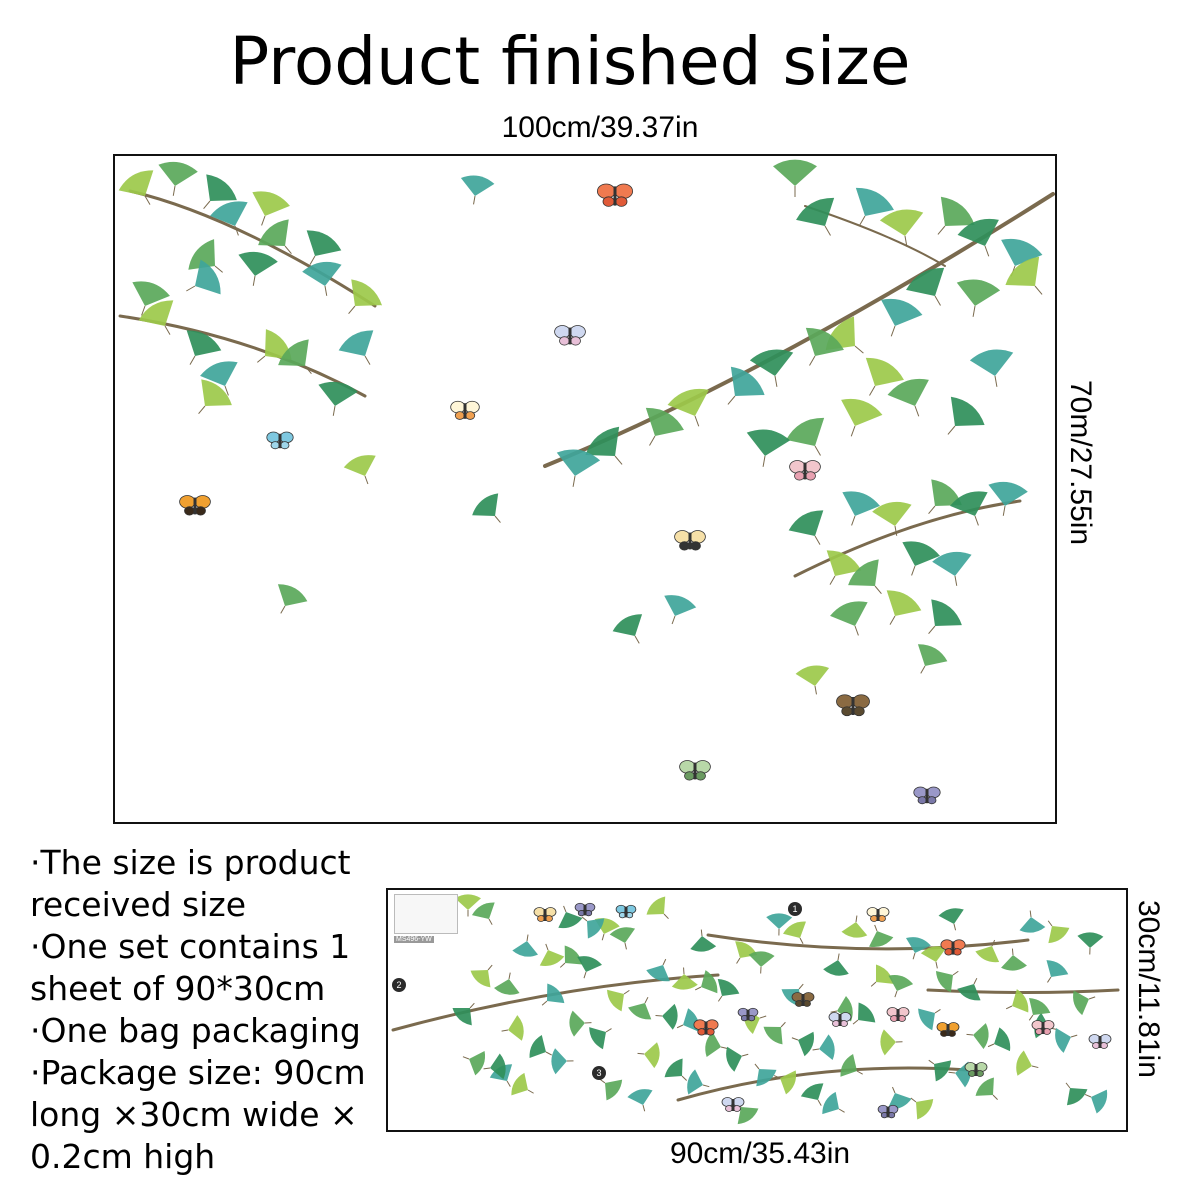 The image size is (1200, 1200). What do you see at coordinates (178, 988) in the screenshot?
I see `info-line: sheet of 90*30cm` at bounding box center [178, 988].